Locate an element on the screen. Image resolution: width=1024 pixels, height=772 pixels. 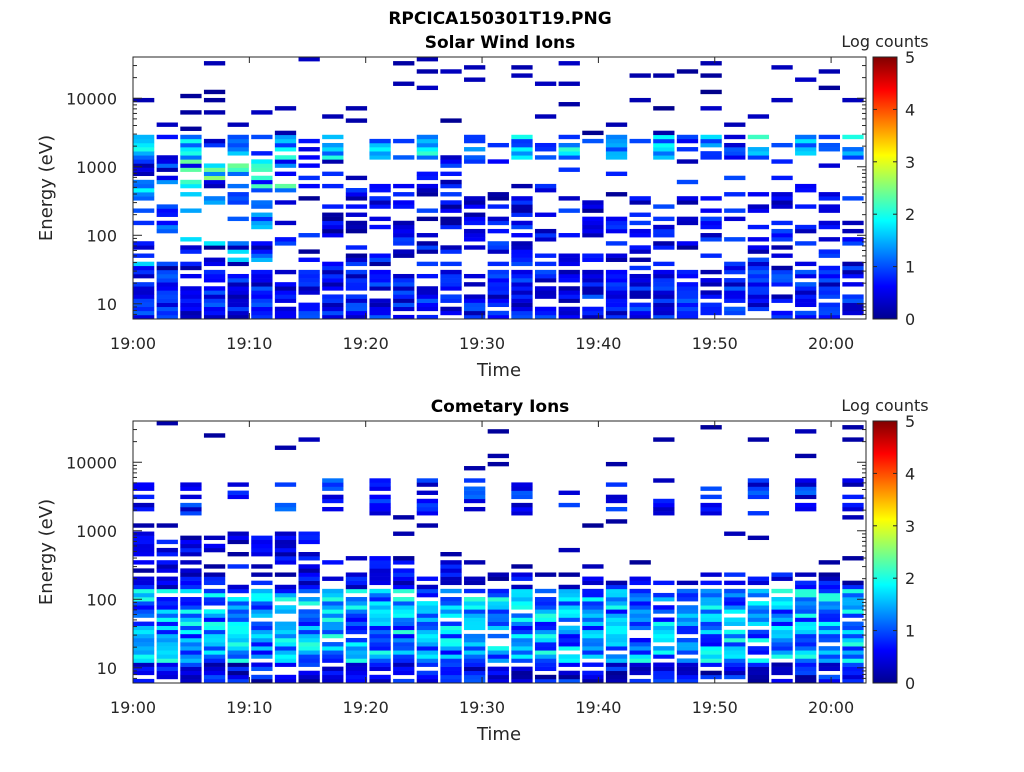
x-tick-label: 19:50 is located at coordinates (715, 343).